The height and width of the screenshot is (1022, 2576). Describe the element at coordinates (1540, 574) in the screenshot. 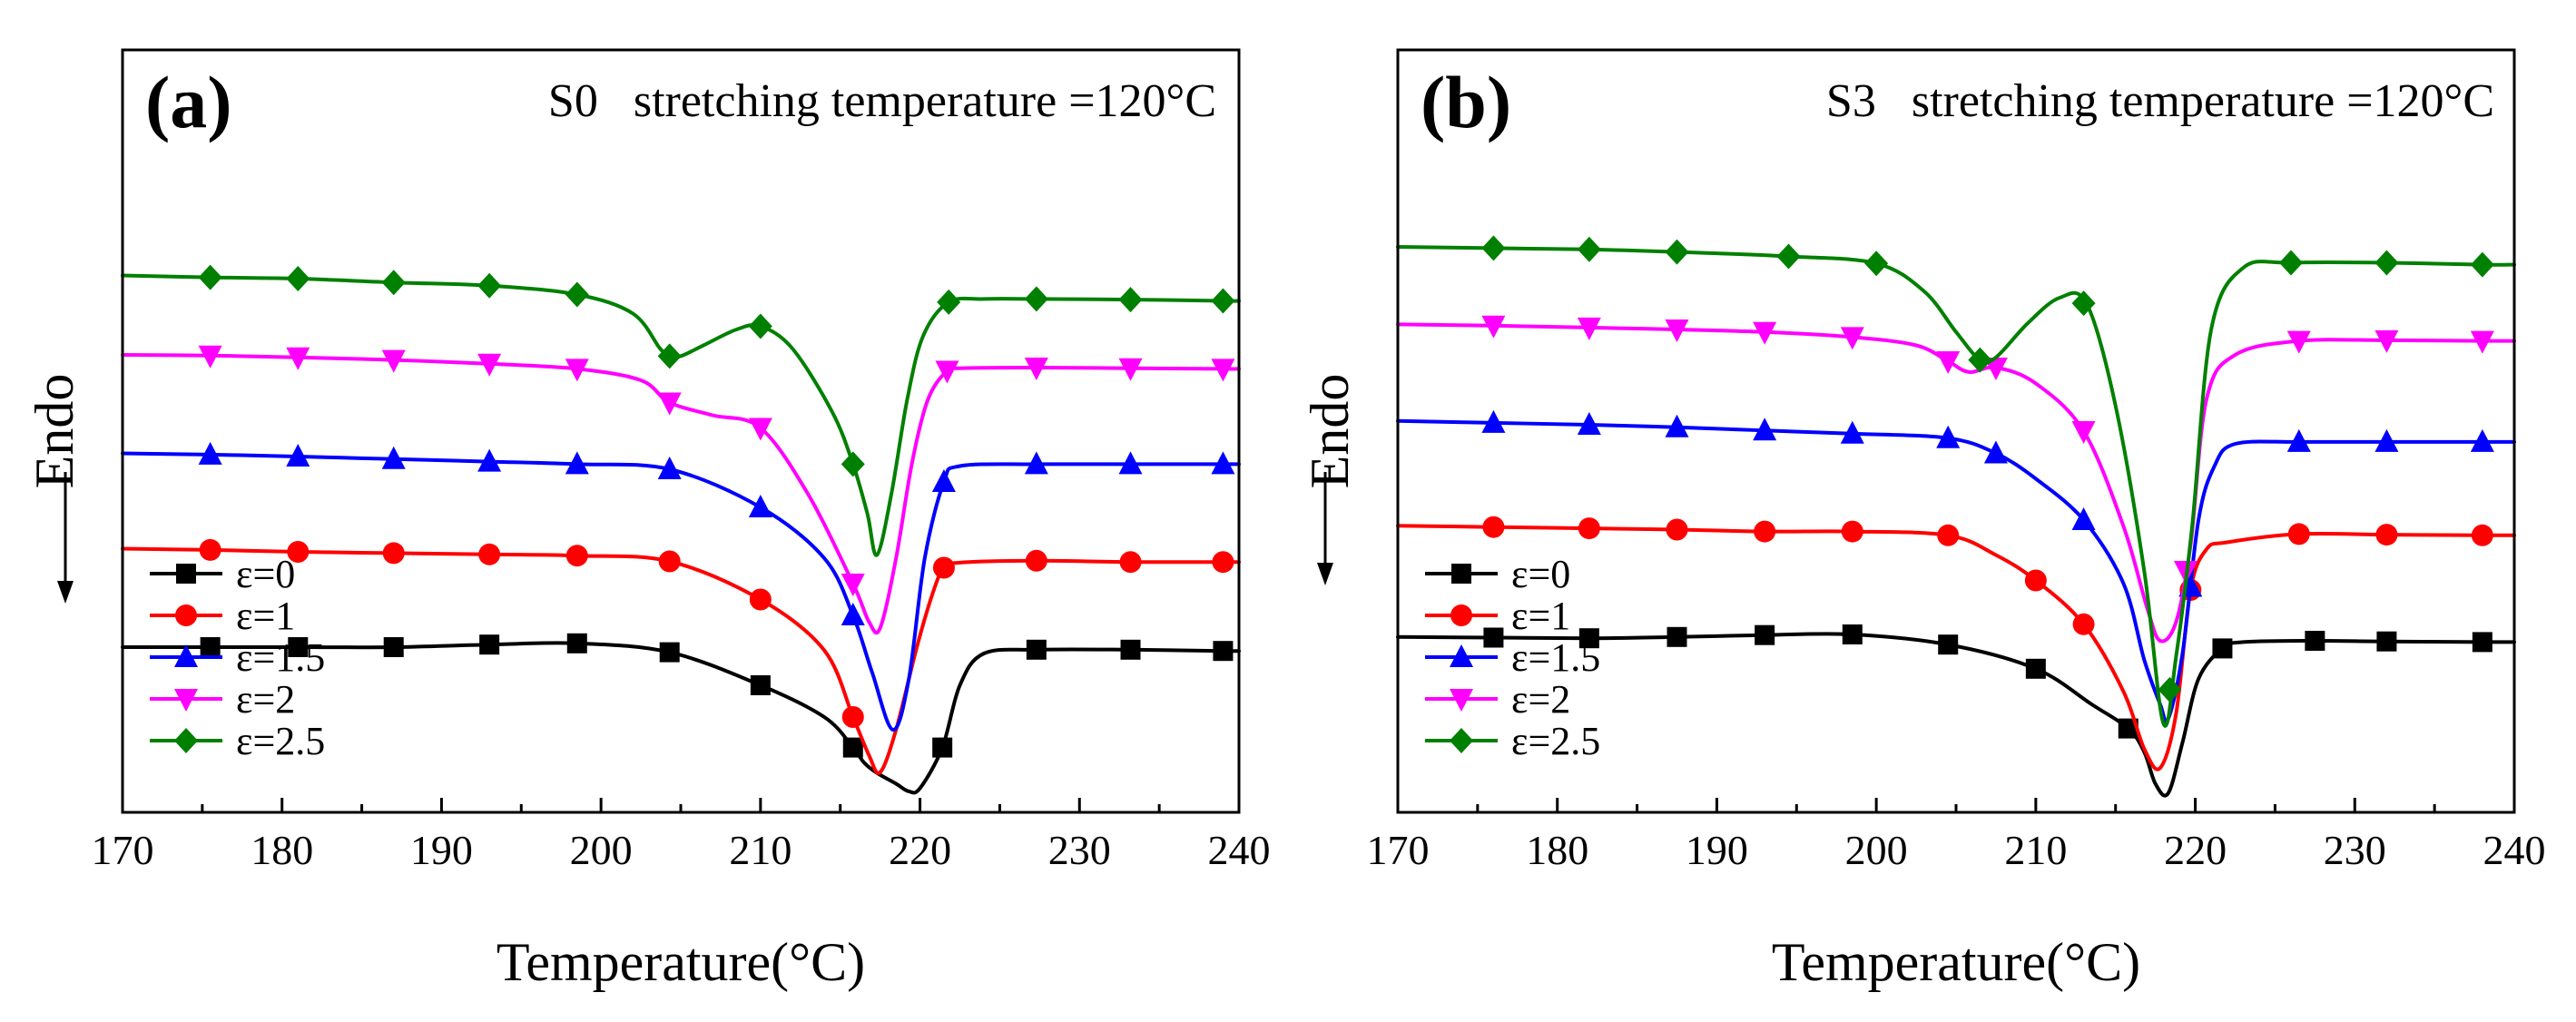

I see `panel-b-legend-label-0: ε=0` at that location.